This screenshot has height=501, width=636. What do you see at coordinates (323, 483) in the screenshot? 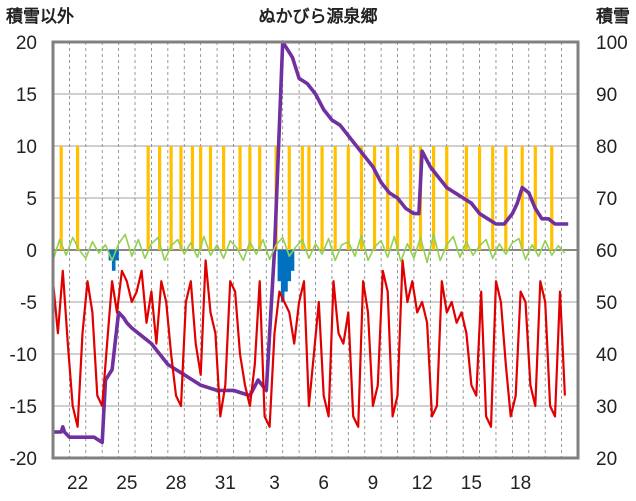
I see `x-tick-label: 6` at bounding box center [323, 483].